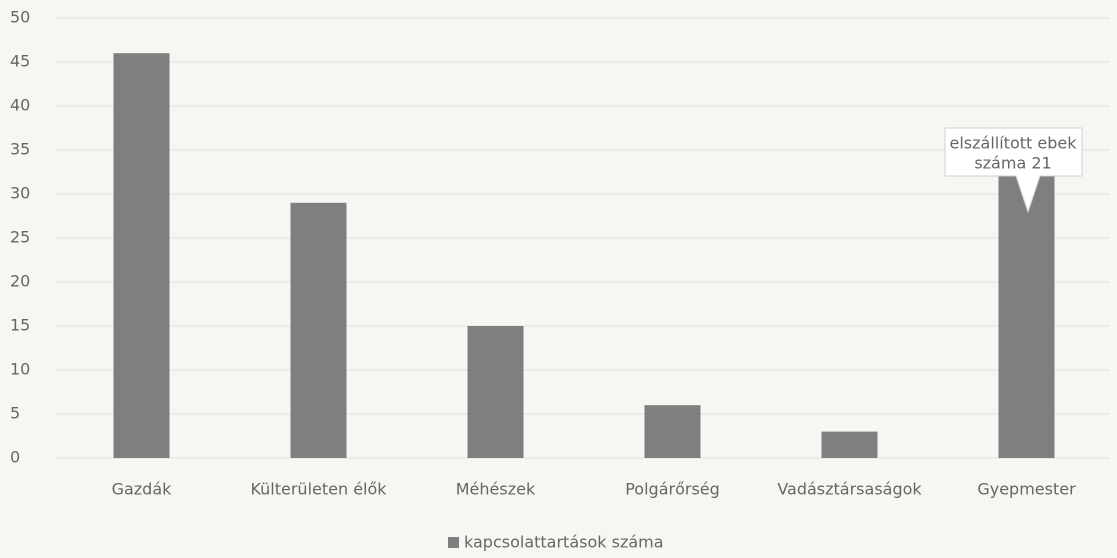 The width and height of the screenshot is (1117, 558). I want to click on callout: elszállított ebek száma 21, so click(1013, 170).